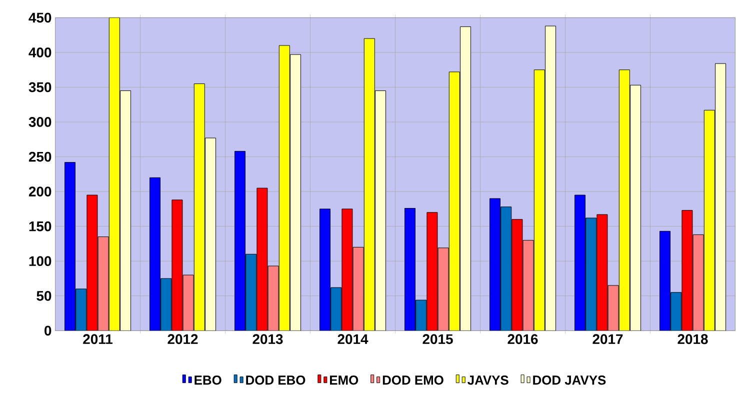  Describe the element at coordinates (44, 295) in the screenshot. I see `y-tick-label: 50` at that location.